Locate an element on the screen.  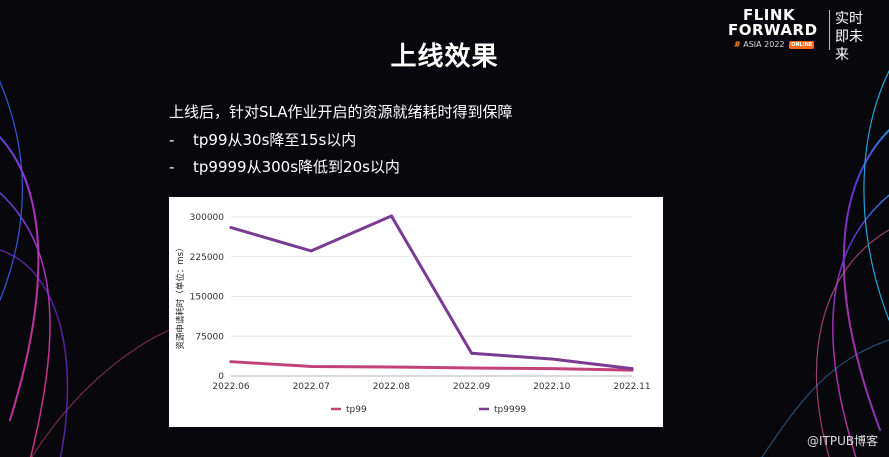
y-tick-label: 300000 is located at coordinates (207, 218).